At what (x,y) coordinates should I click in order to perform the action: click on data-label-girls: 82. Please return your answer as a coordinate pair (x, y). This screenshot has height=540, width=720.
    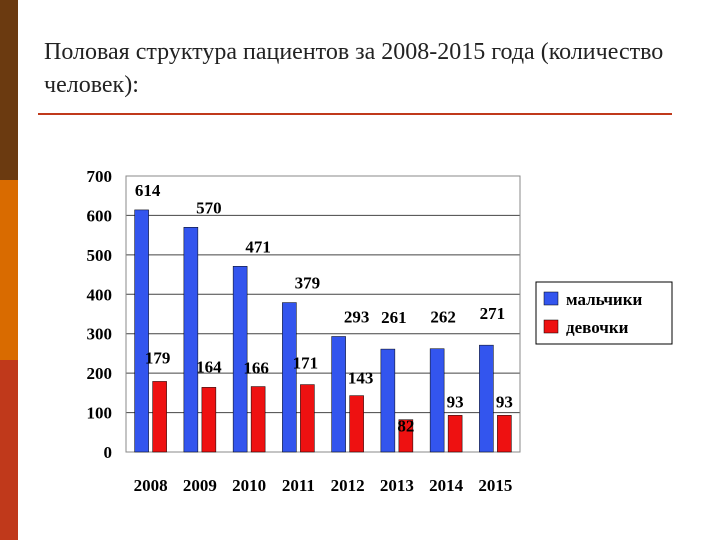
    Looking at the image, I should click on (405, 426).